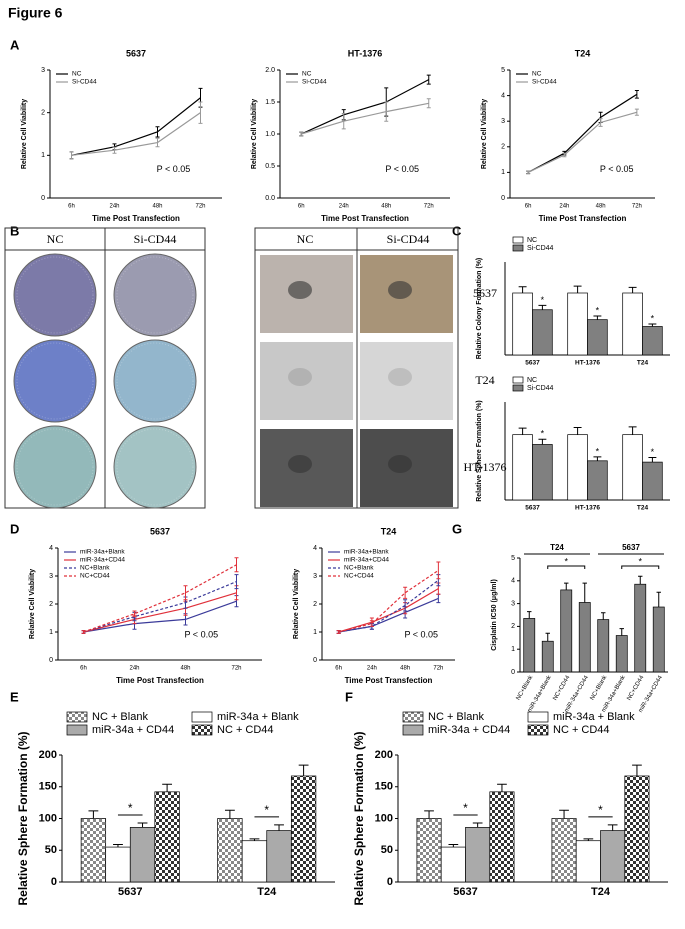  What do you see at coordinates (635, 687) in the screenshot?
I see `x-tick-label: NC+CD44` at bounding box center [635, 687].